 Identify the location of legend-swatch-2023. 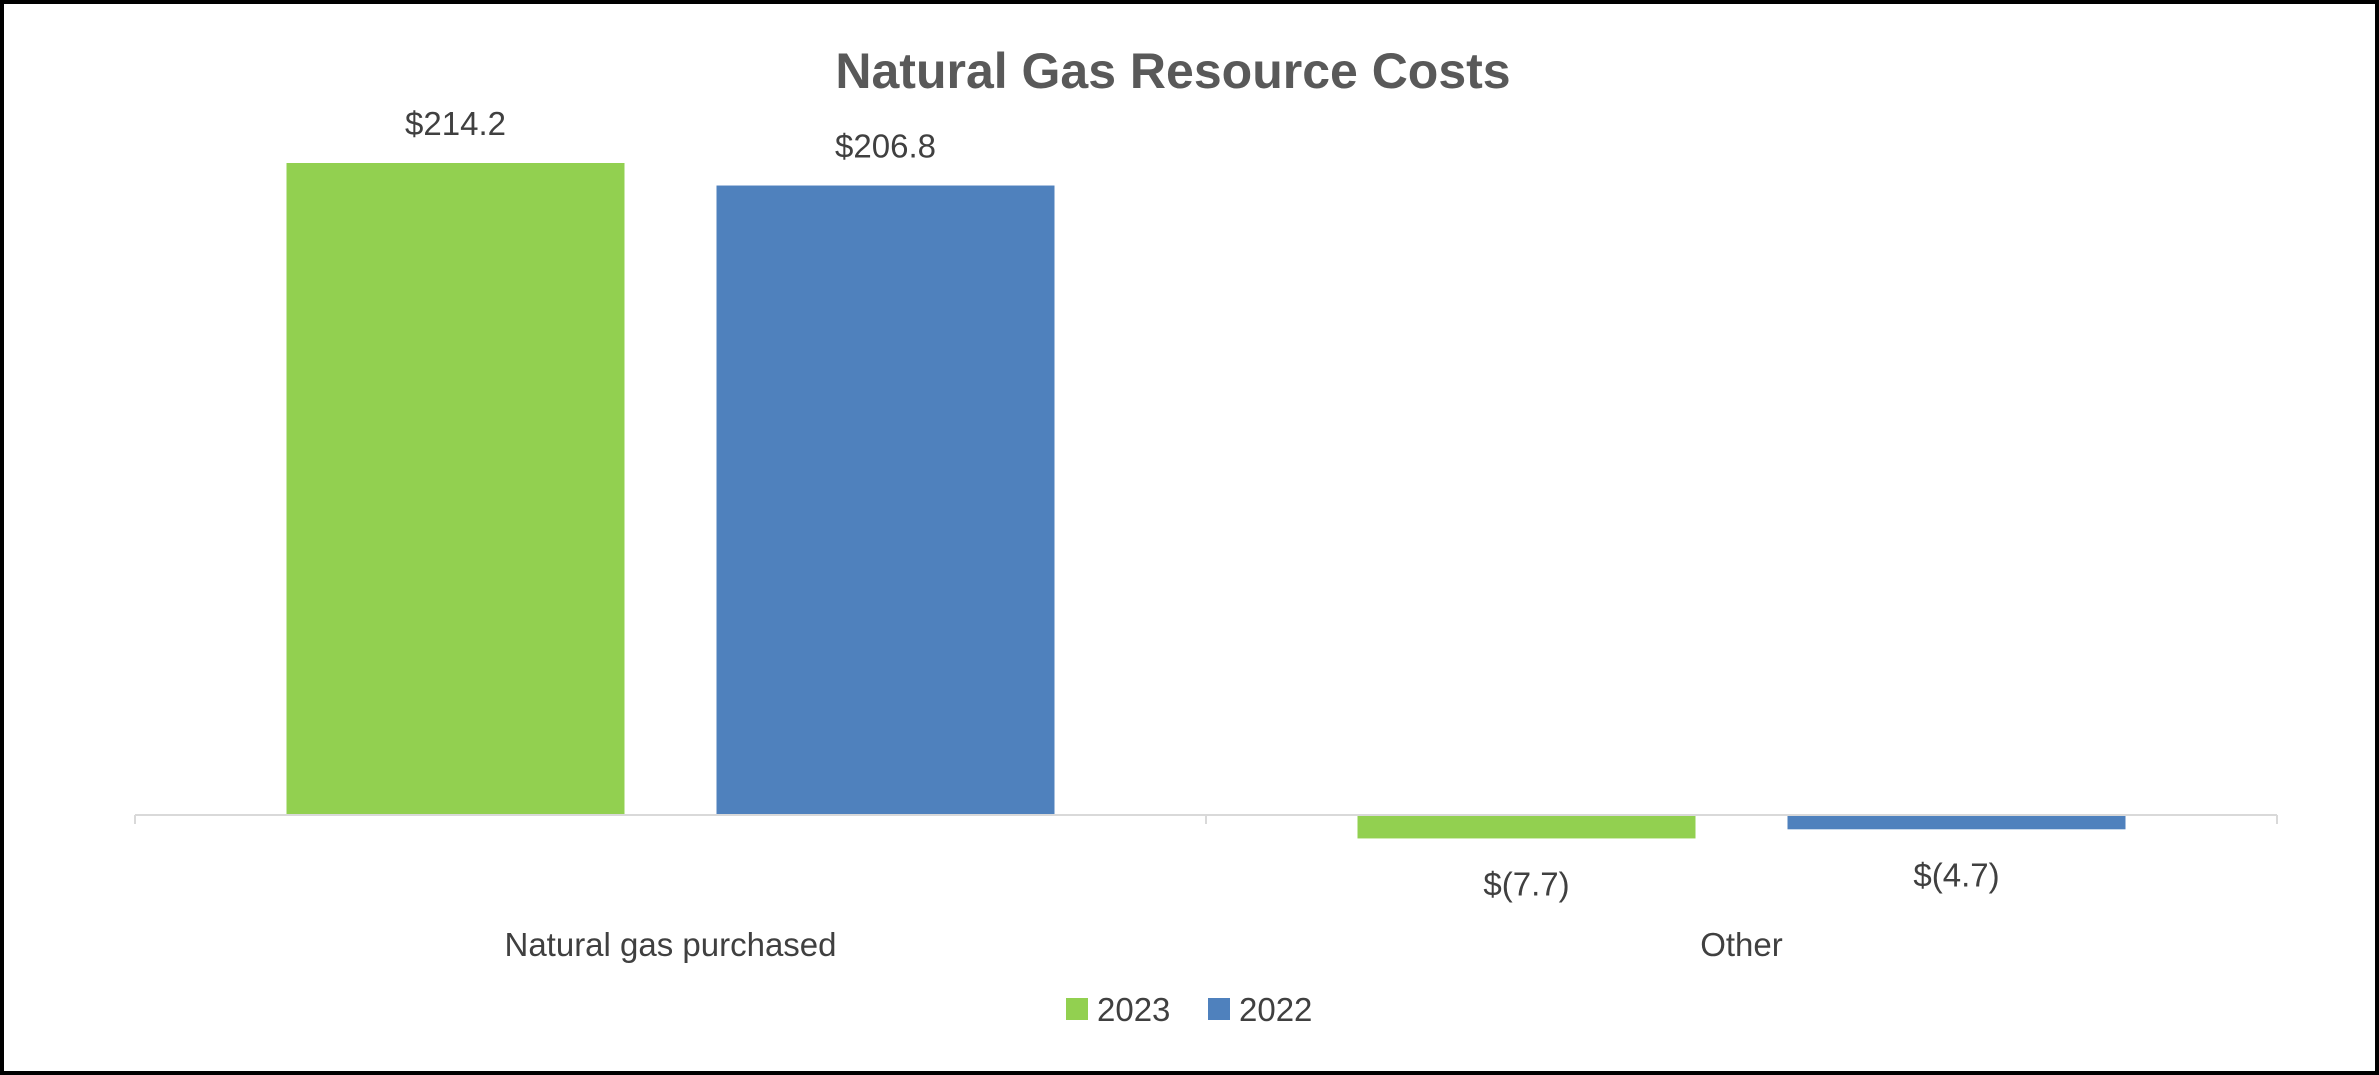
(1077, 1009).